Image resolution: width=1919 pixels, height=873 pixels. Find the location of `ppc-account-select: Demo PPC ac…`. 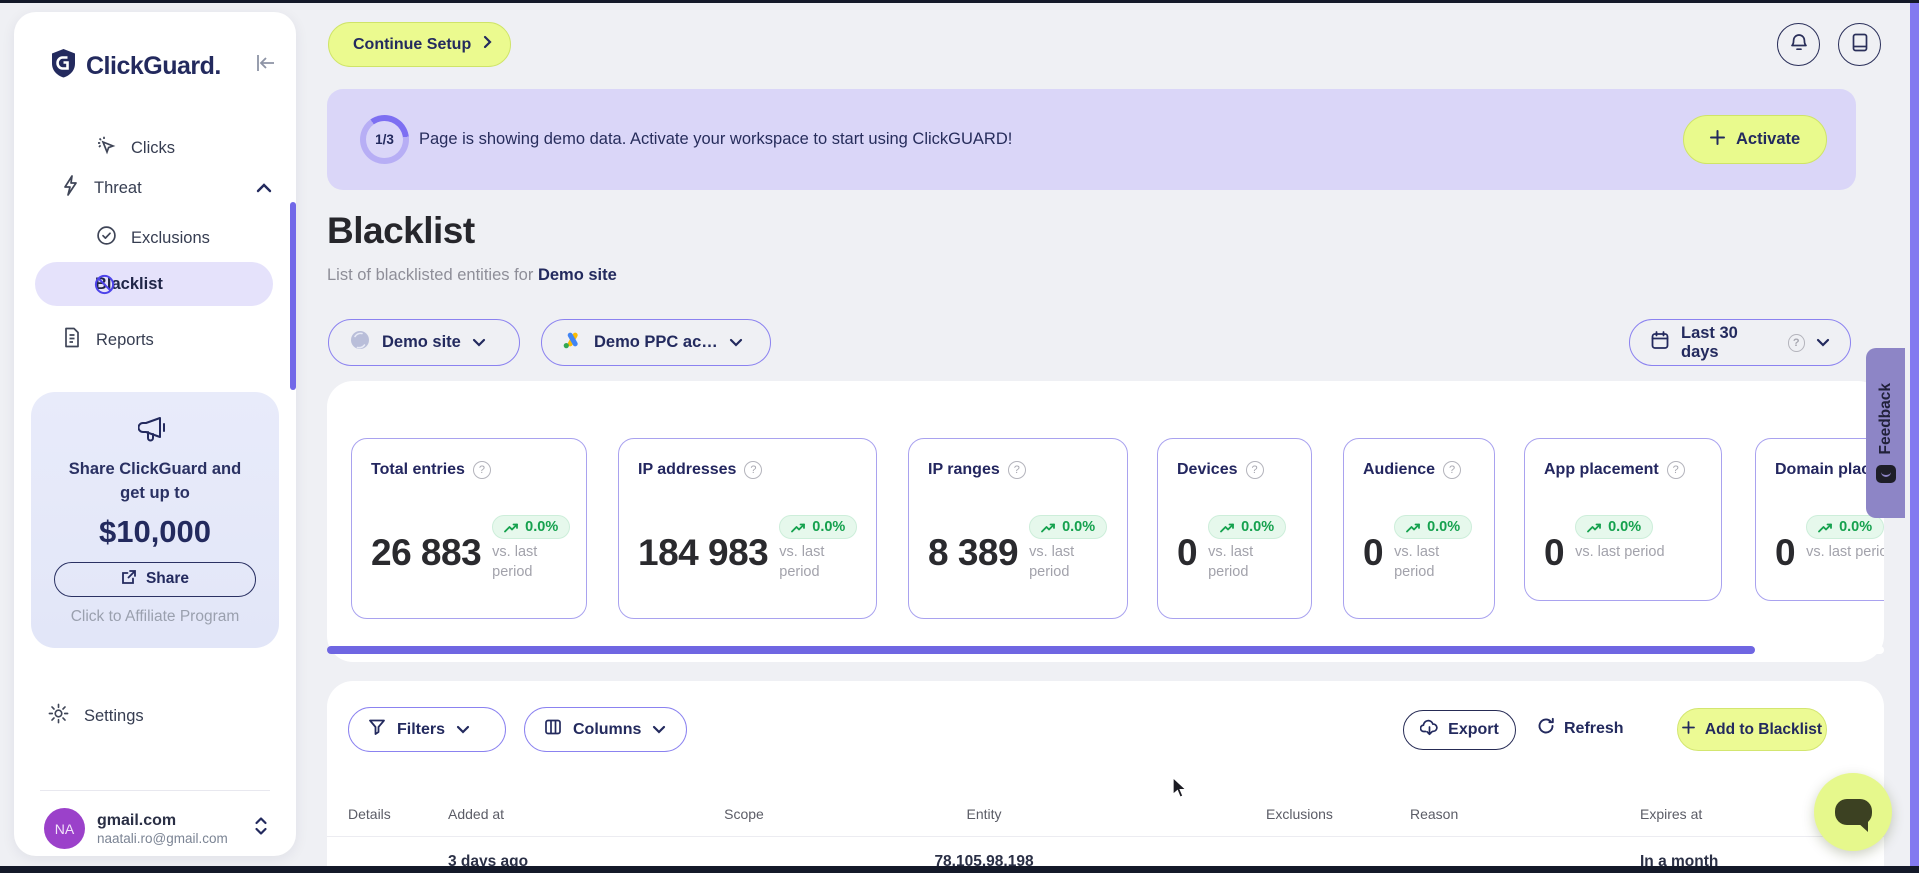

ppc-account-select: Demo PPC ac… is located at coordinates (656, 342).